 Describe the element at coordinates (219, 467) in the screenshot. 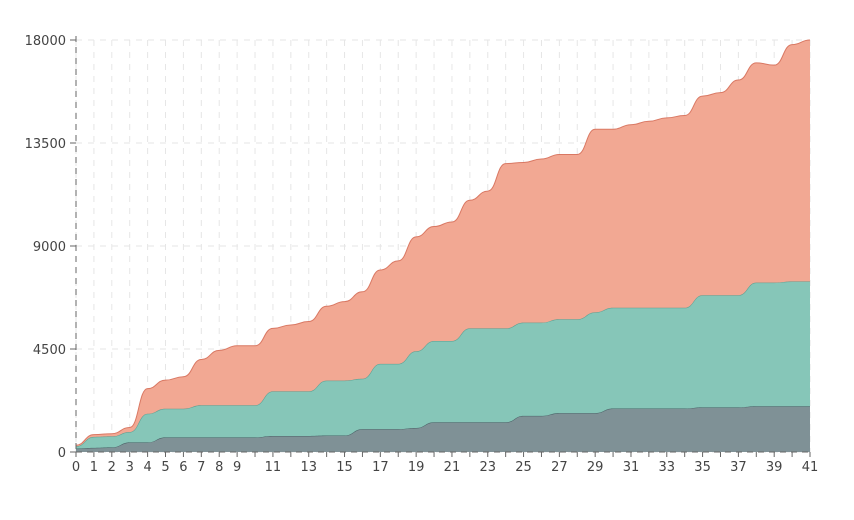

I see `x-tick-label: 8` at that location.